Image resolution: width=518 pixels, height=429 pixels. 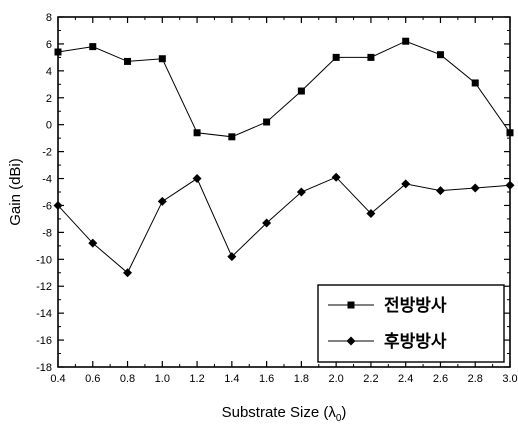 What do you see at coordinates (370, 379) in the screenshot?
I see `x-tick-label: 2.2` at bounding box center [370, 379].